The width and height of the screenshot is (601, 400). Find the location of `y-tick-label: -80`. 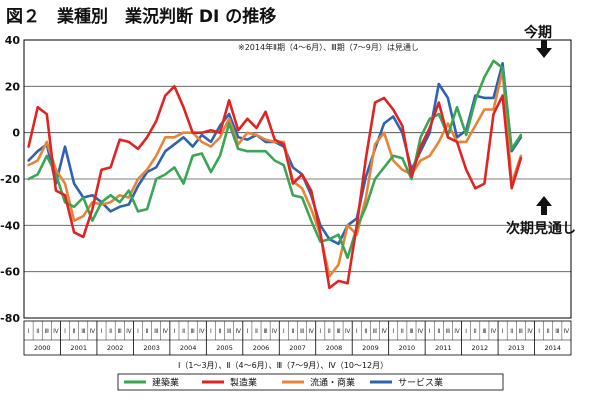

y-tick-label: -80 is located at coordinates (10, 318).